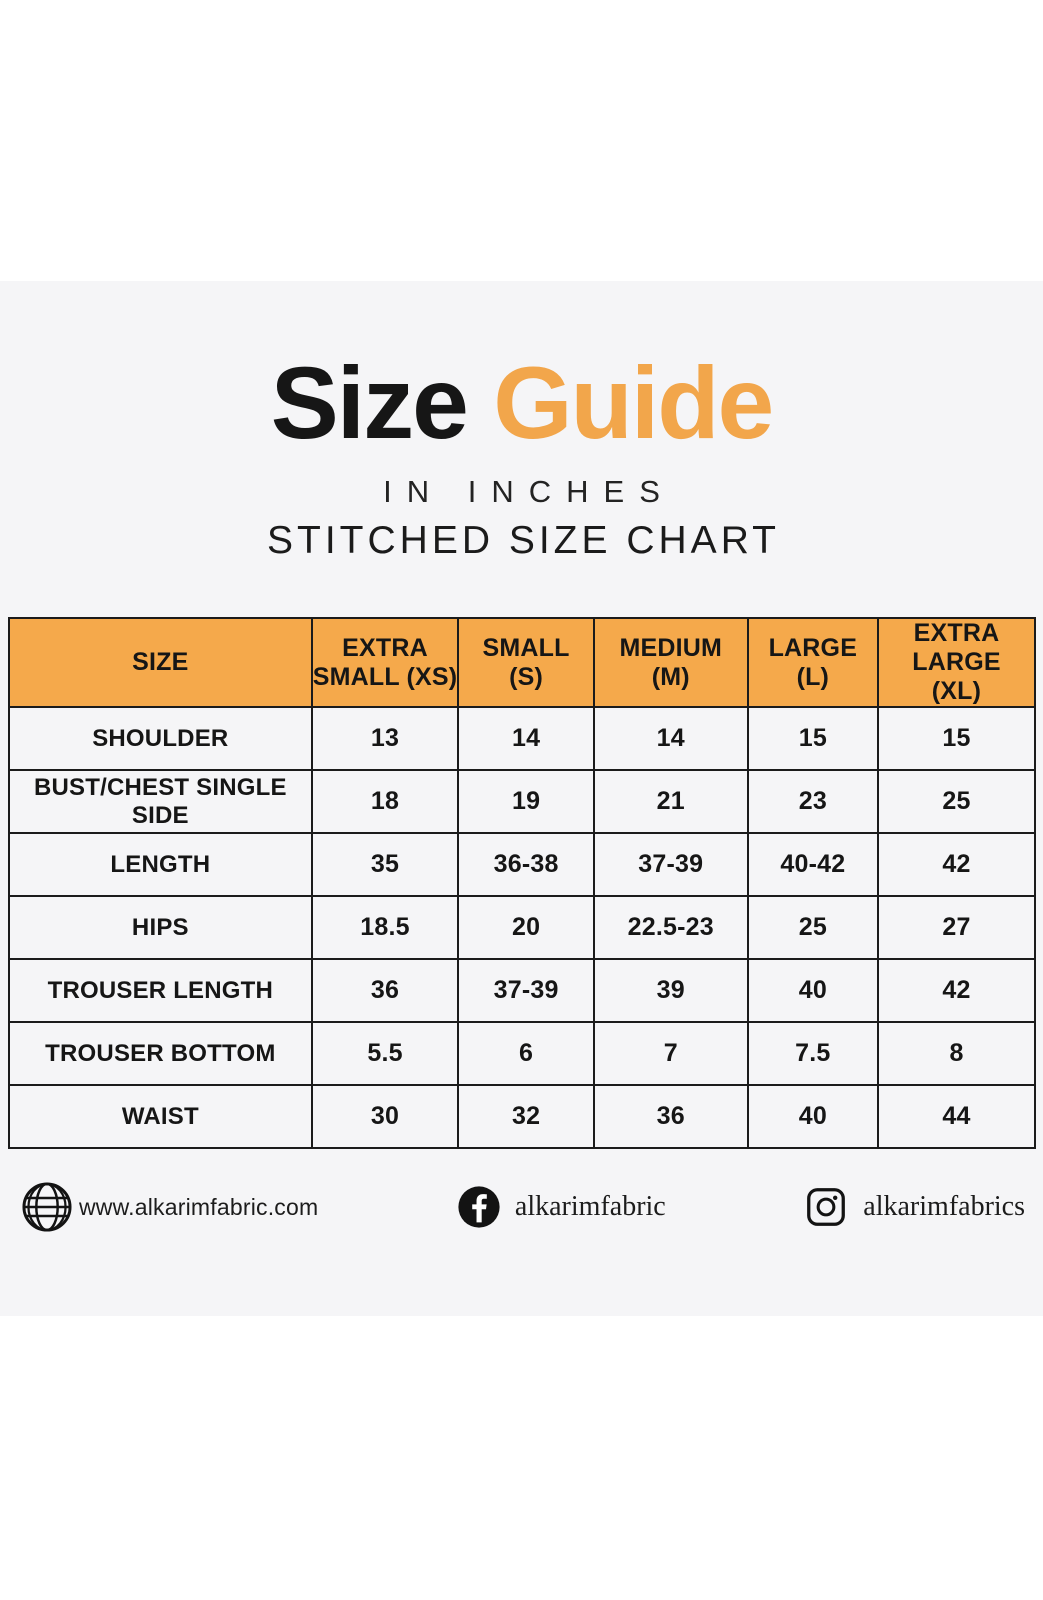 Image resolution: width=1043 pixels, height=1600 pixels. What do you see at coordinates (529, 491) in the screenshot?
I see `subtitle-in-inches: IN INCHES` at bounding box center [529, 491].